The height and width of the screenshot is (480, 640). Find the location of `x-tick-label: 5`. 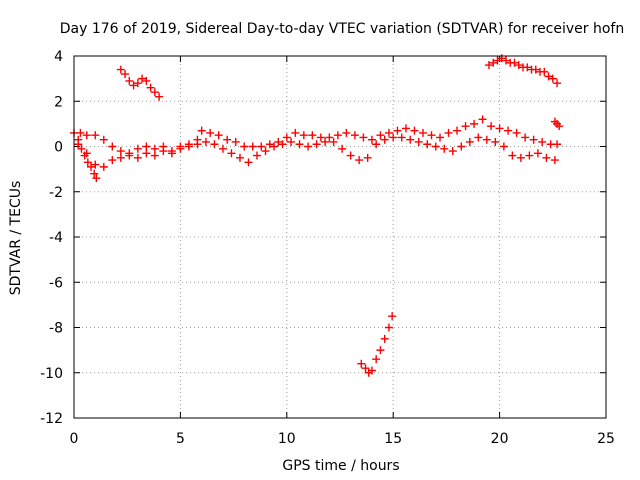

x-tick-label: 5 is located at coordinates (180, 439).